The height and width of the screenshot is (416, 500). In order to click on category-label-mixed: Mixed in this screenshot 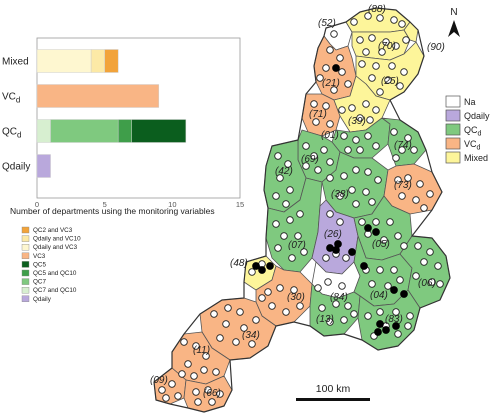, I will do `click(15, 62)`.